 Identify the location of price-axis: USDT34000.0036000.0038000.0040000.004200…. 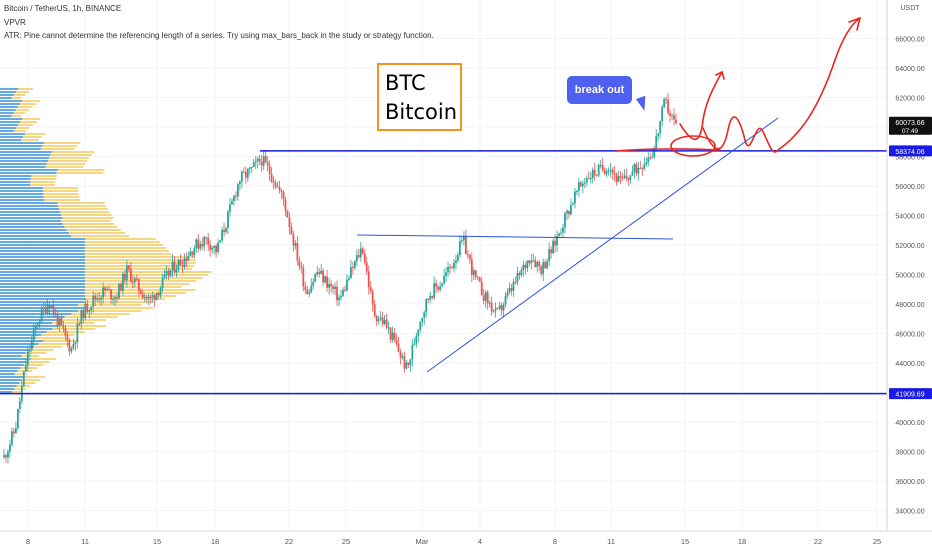
(909, 275).